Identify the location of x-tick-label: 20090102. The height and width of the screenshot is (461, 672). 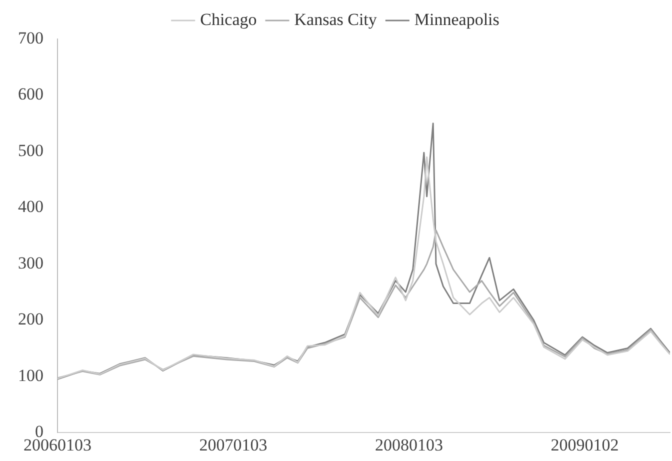
(584, 444).